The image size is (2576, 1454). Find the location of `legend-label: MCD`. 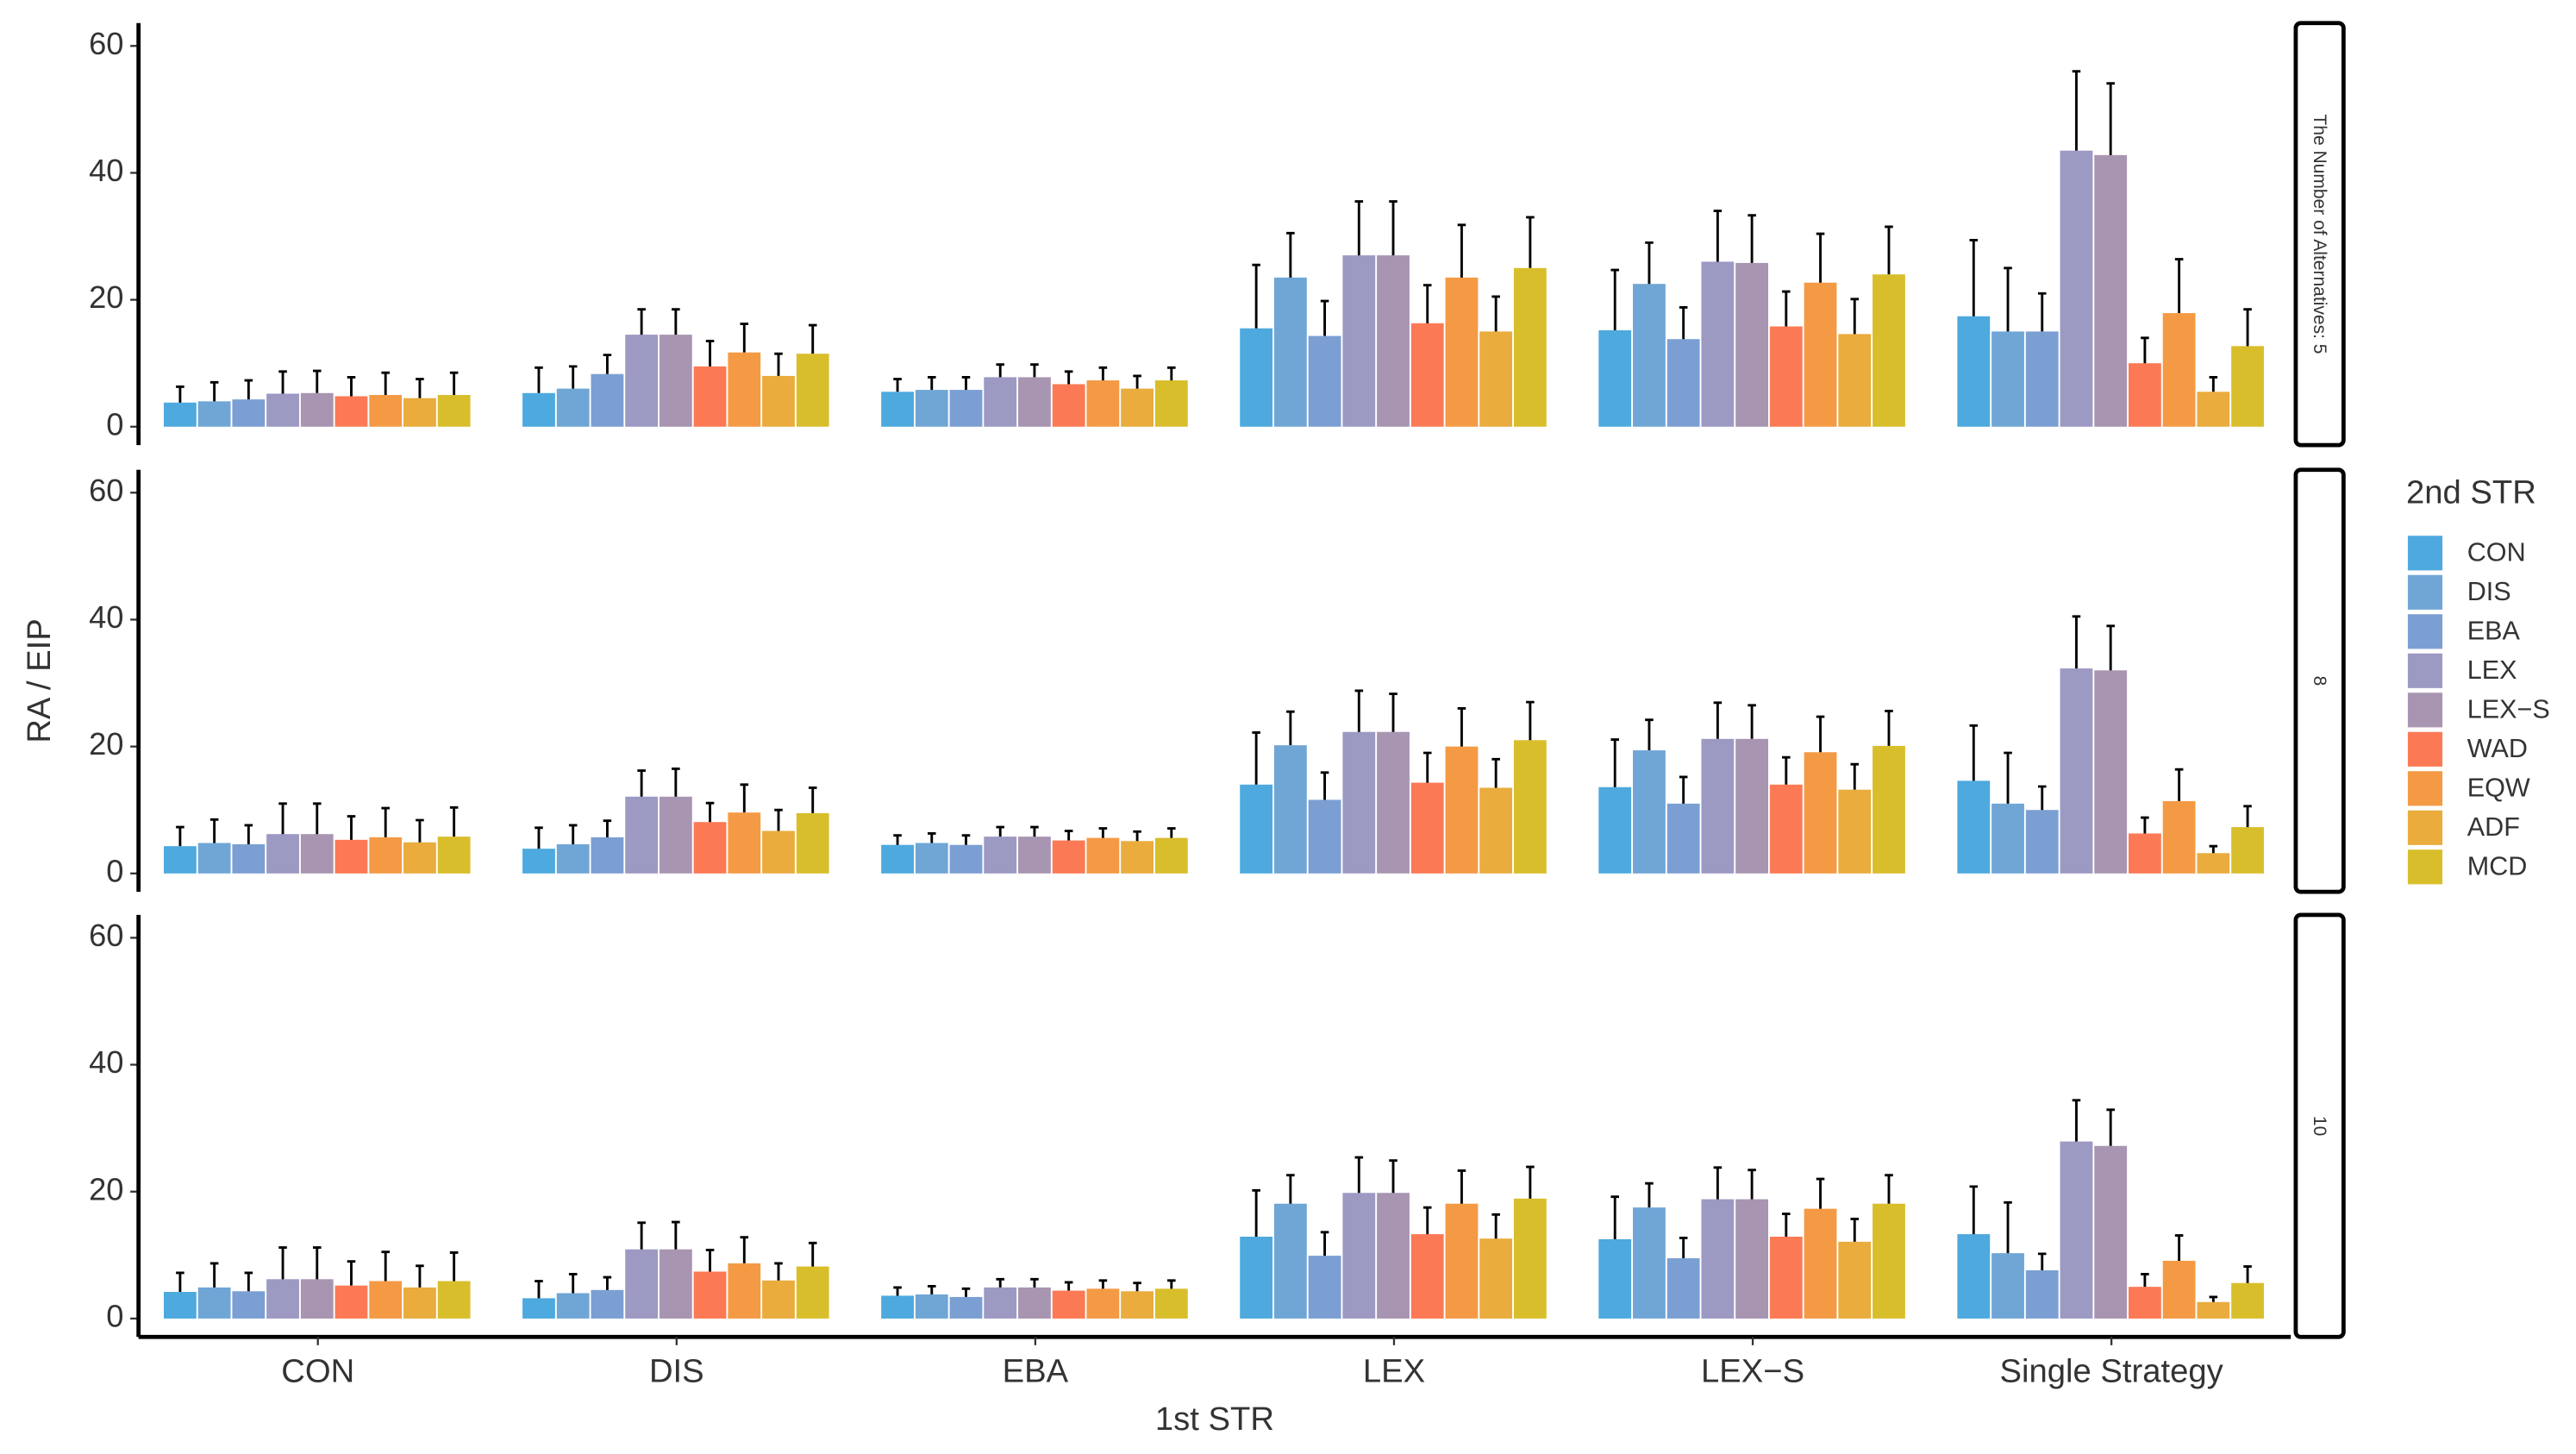

legend-label: MCD is located at coordinates (2497, 866).